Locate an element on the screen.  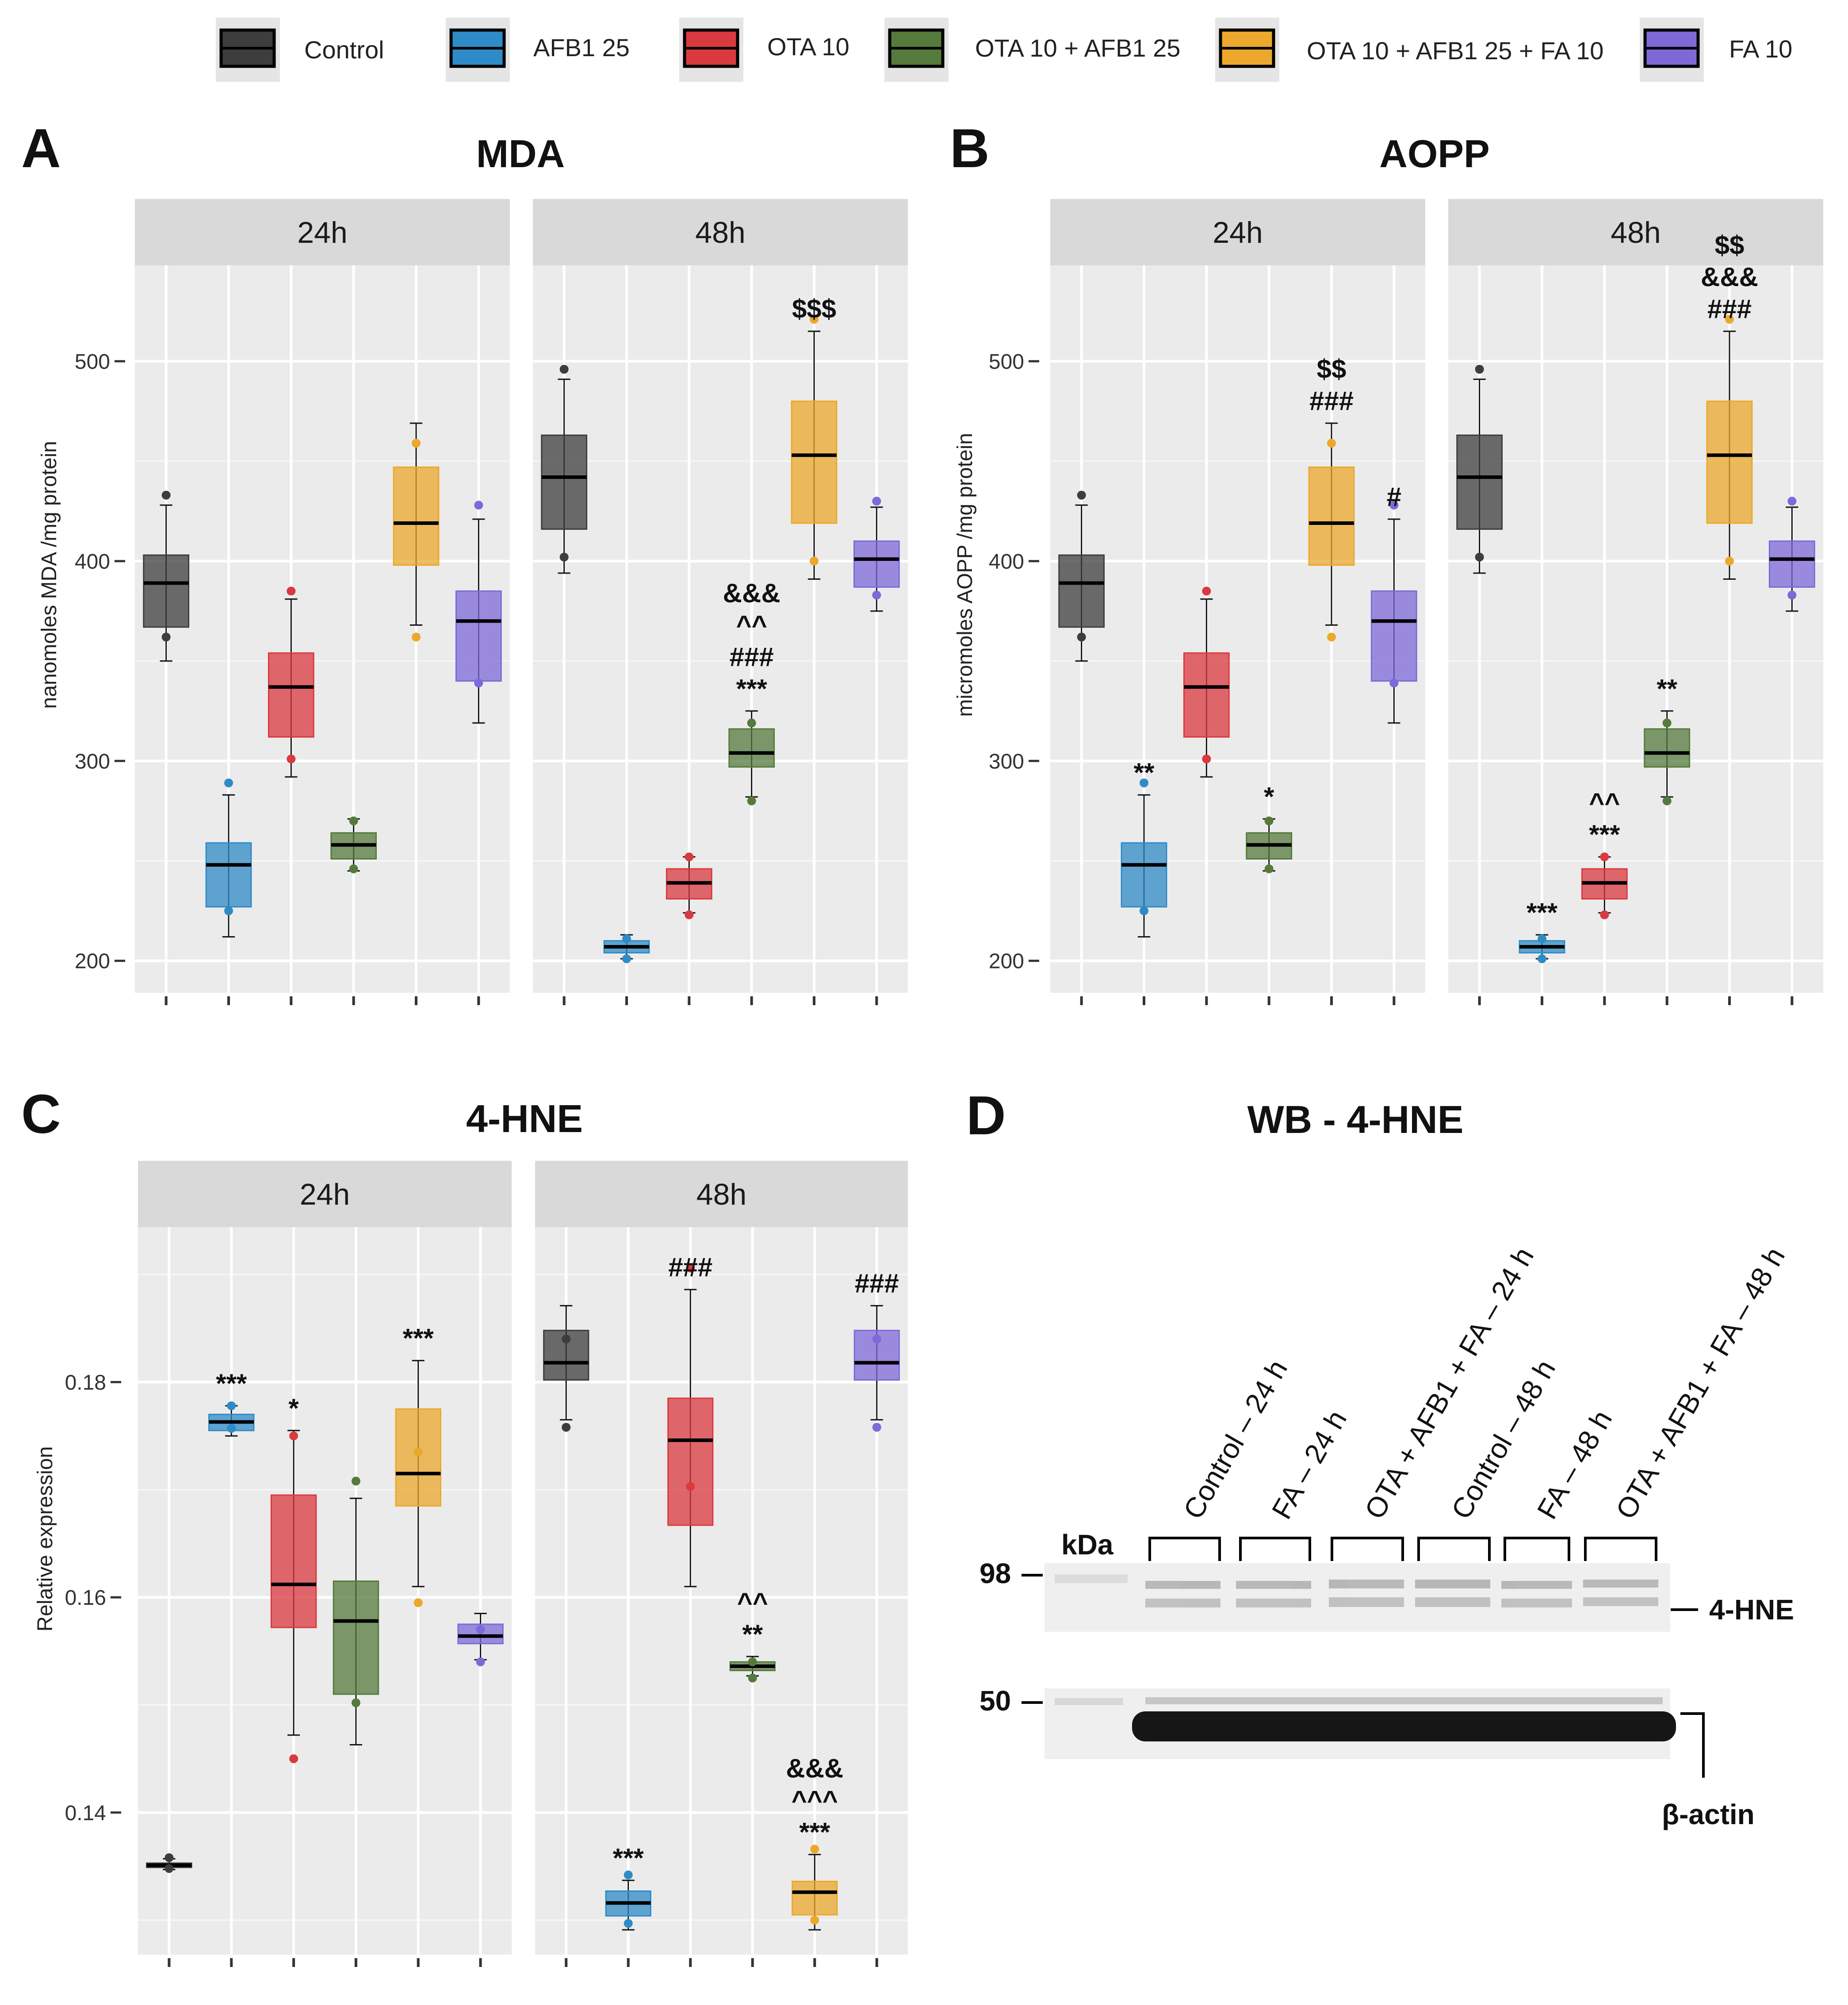
box-ota-afb1-fa: ###$$ is located at coordinates (1331, 498).